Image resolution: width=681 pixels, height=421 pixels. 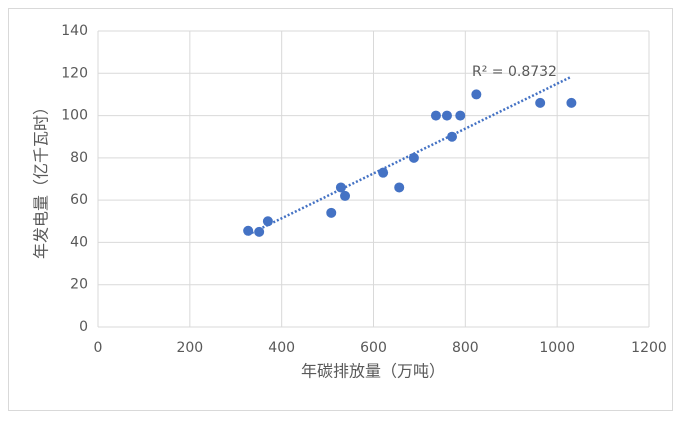 I want to click on y-tick-label: 80, so click(x=79, y=158).